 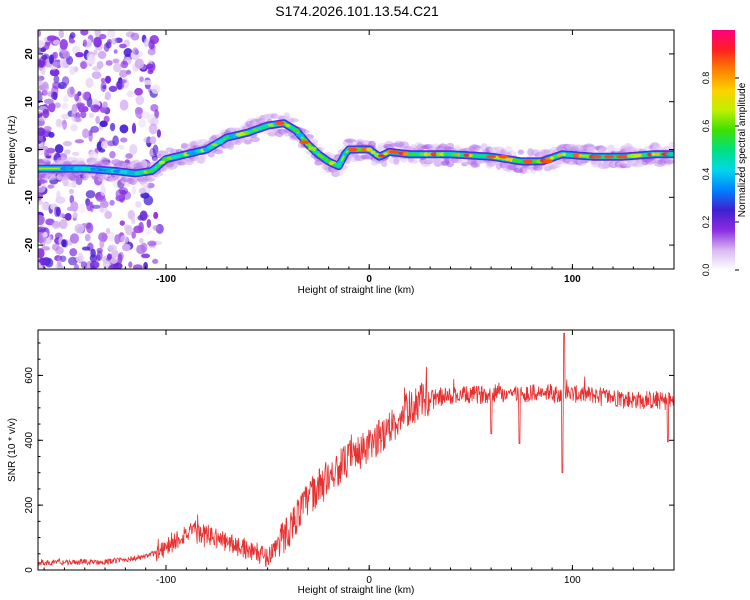 What do you see at coordinates (29, 439) in the screenshot?
I see `snr-ytick-label: 400` at bounding box center [29, 439].